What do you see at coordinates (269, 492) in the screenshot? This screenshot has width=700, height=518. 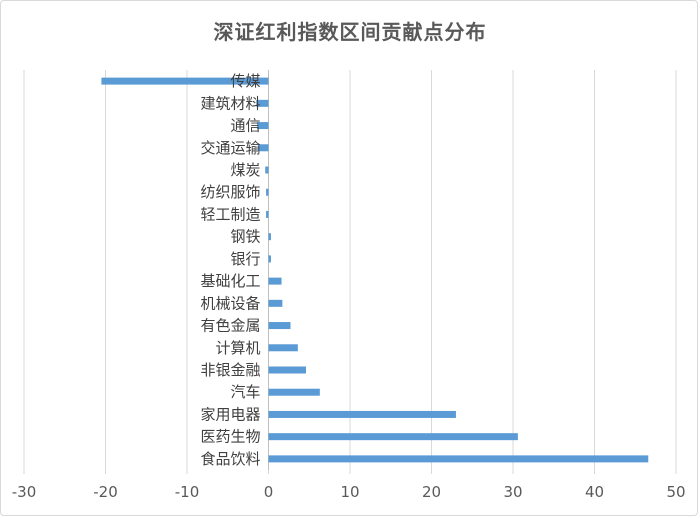 I see `x-tick-label: 0` at bounding box center [269, 492].